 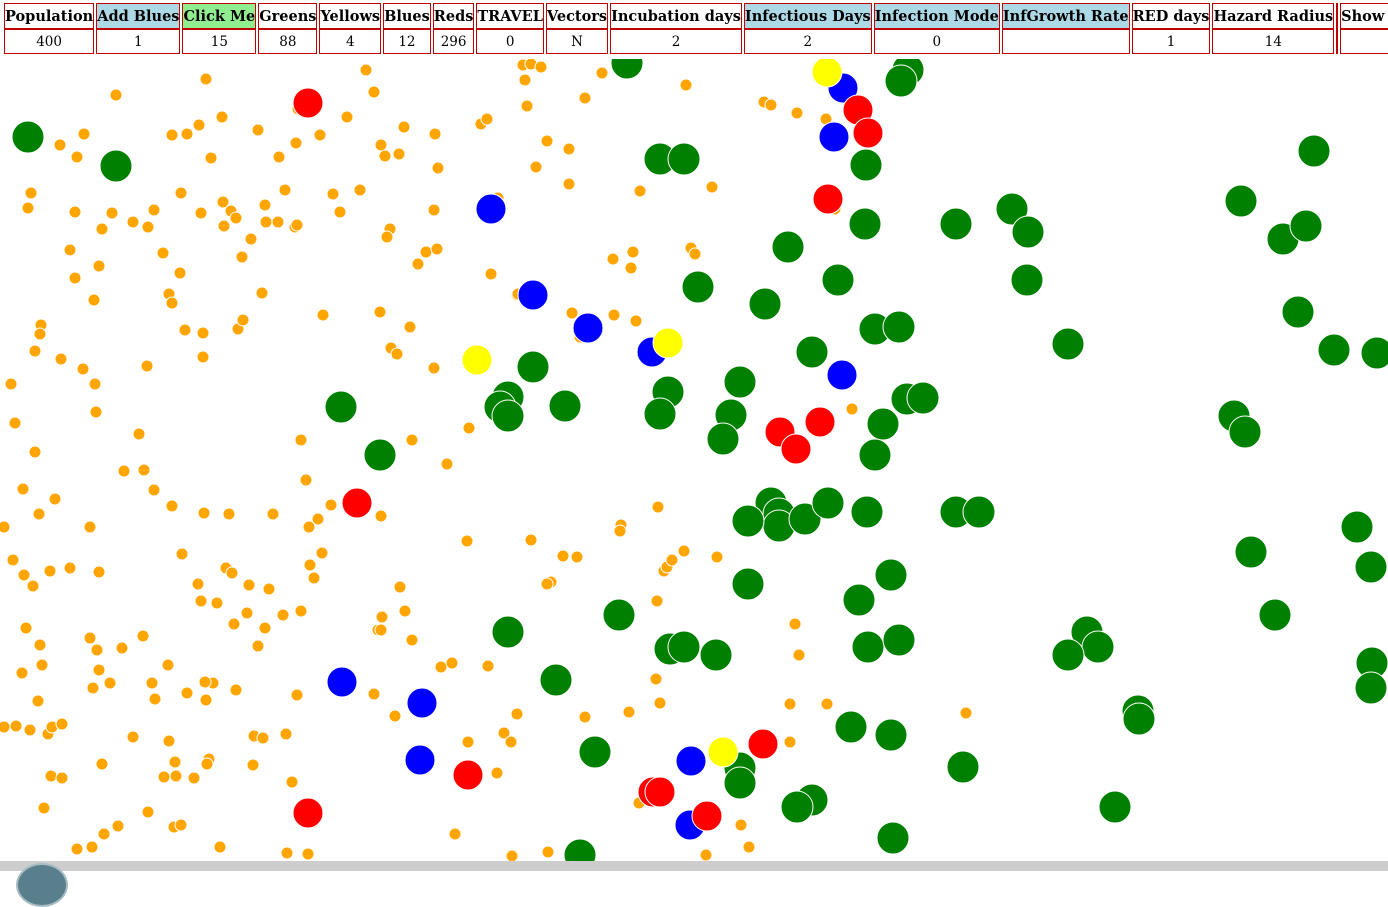 What do you see at coordinates (1273, 41) in the screenshot?
I see `hazard-radius-value: 14` at bounding box center [1273, 41].